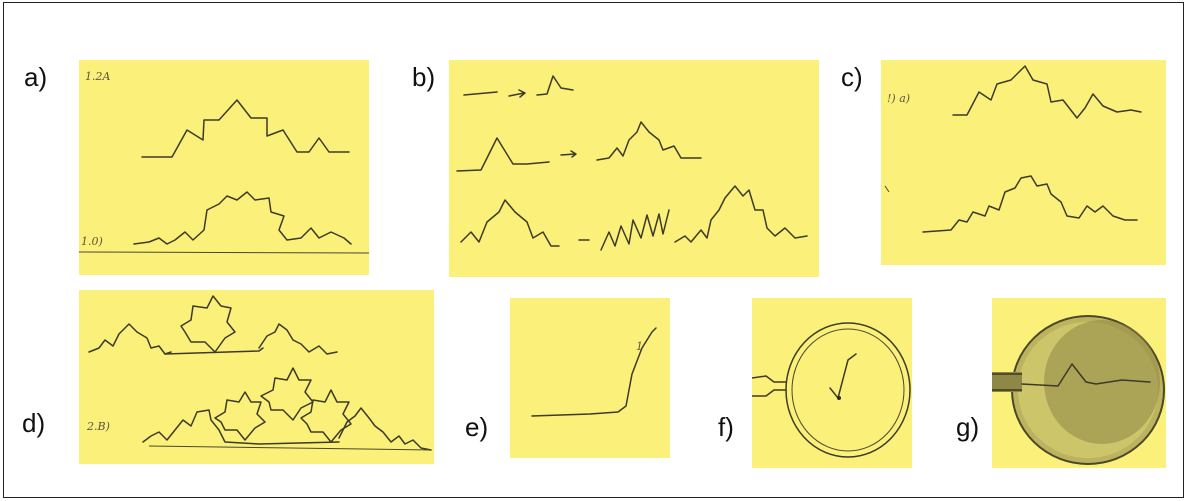 This screenshot has height=501, width=1188. I want to click on koch-star-drawing, so click(260, 373).